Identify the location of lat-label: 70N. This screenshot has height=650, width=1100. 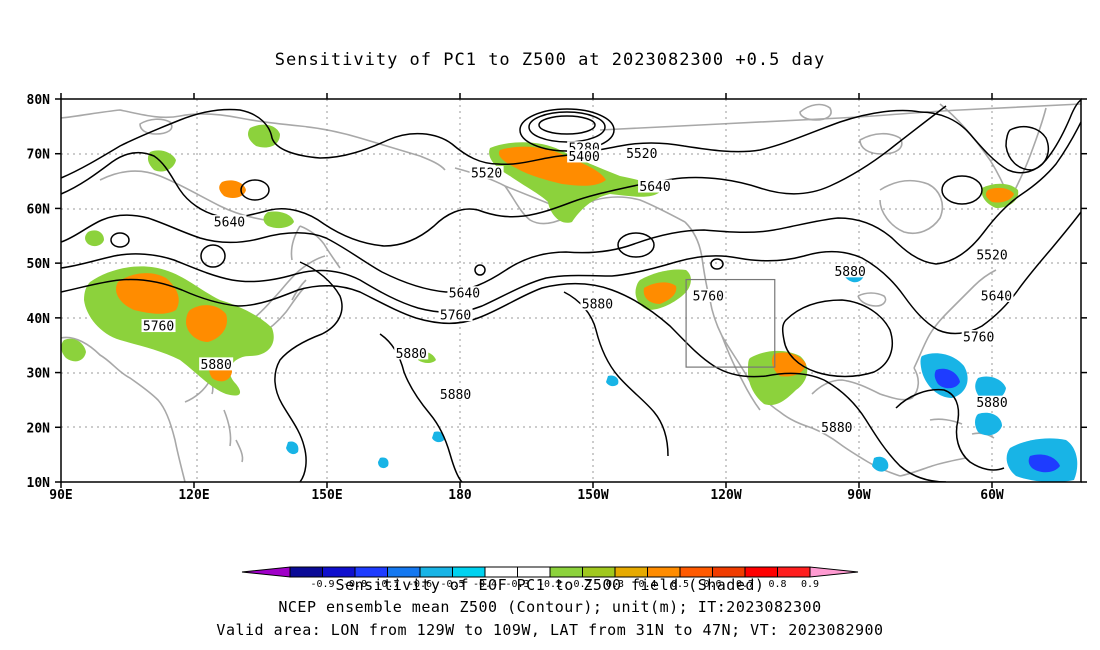
(39, 155).